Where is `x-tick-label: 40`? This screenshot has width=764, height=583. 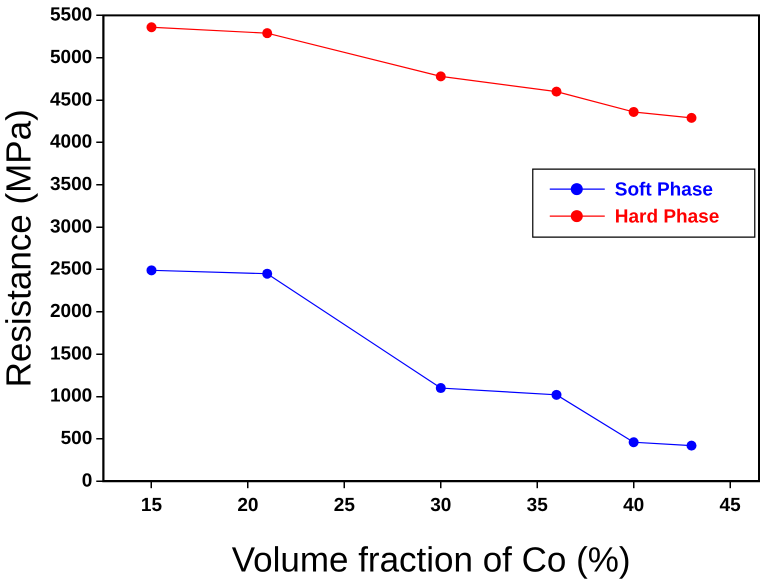 x-tick-label: 40 is located at coordinates (633, 505).